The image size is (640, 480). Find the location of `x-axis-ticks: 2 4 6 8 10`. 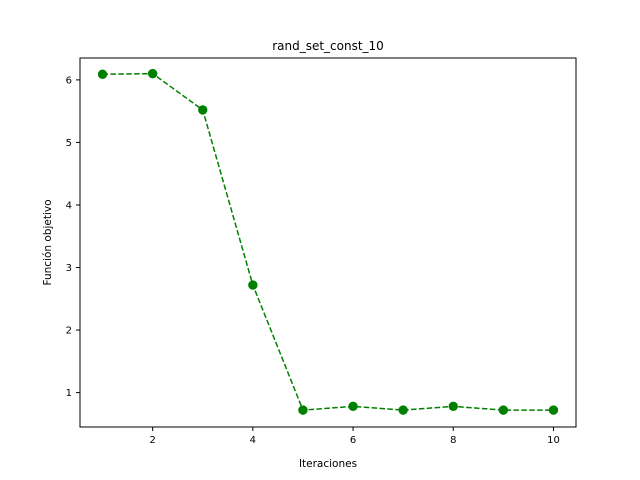

x-axis-ticks: 2 4 6 8 10 is located at coordinates (354, 436).